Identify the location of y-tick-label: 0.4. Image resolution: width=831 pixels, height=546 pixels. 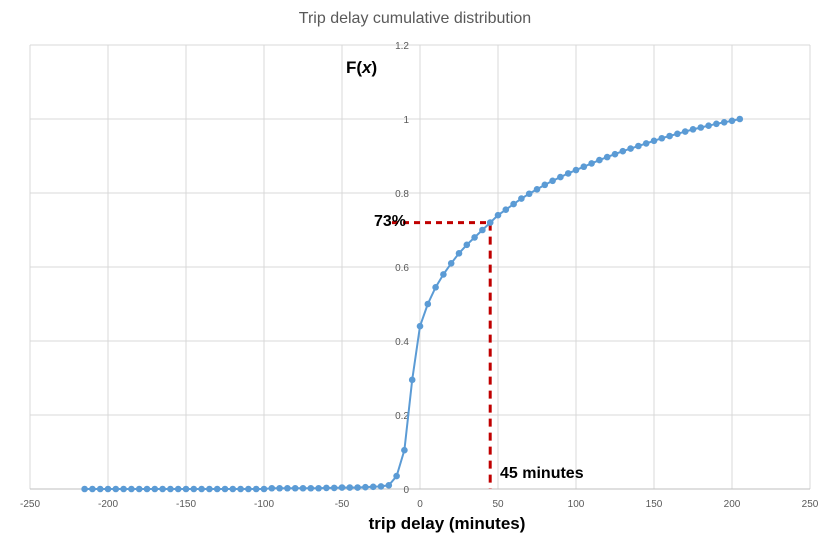
(402, 342).